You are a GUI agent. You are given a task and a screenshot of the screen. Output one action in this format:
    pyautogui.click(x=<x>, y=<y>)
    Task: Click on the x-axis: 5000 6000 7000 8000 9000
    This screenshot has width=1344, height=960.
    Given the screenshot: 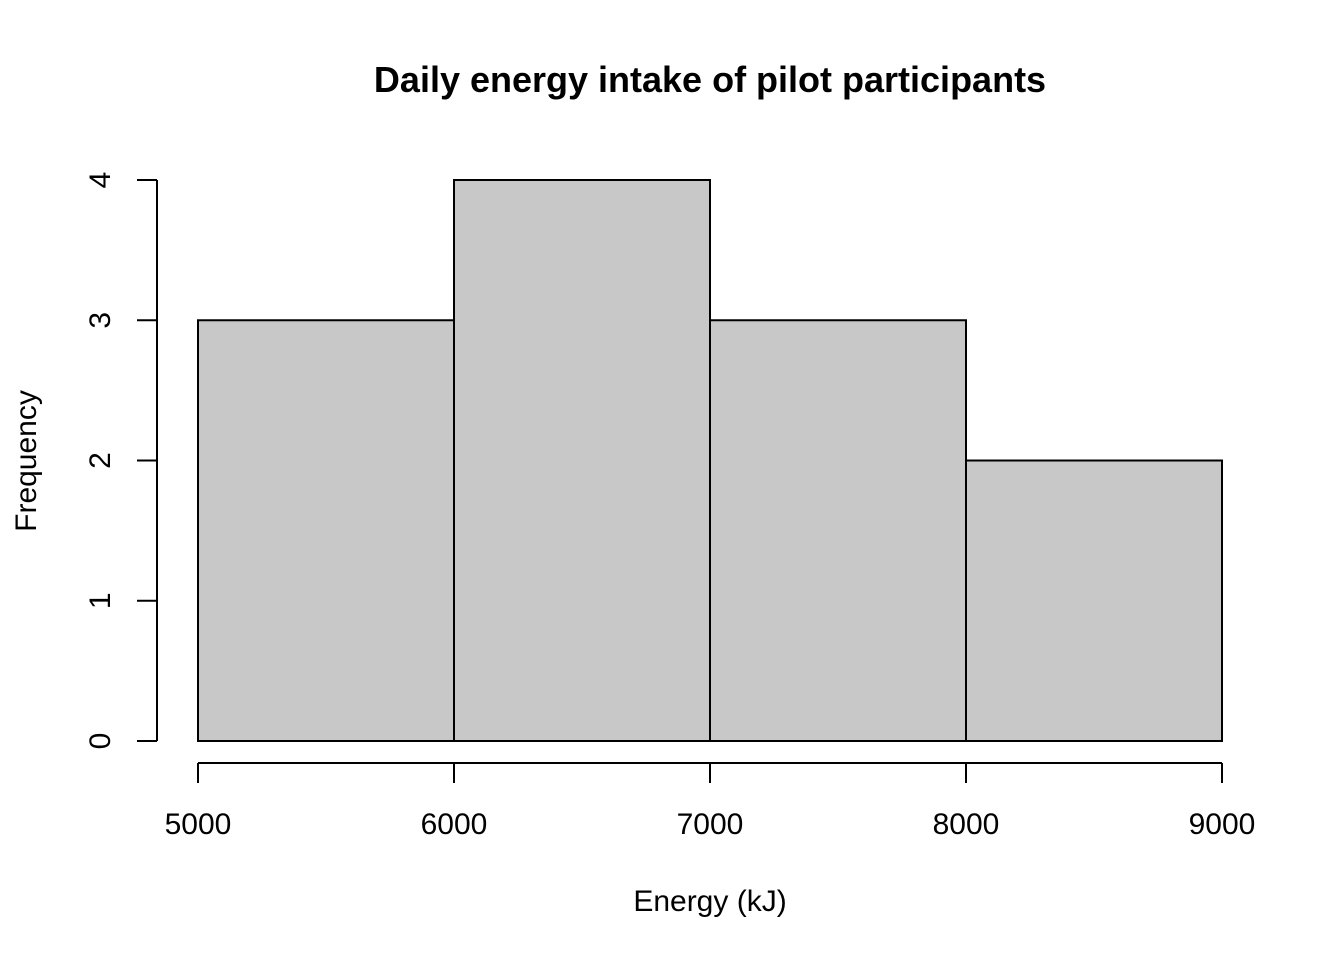 What is the action you would take?
    pyautogui.click(x=710, y=801)
    